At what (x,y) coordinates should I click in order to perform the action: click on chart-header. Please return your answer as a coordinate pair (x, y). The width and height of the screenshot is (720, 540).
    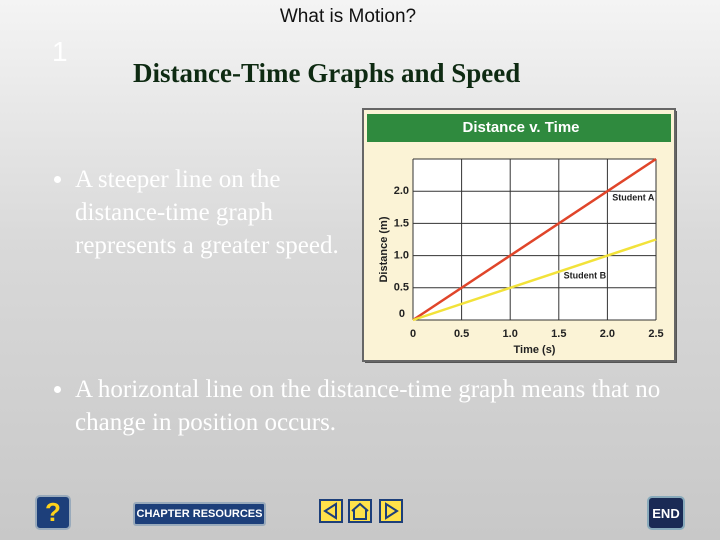
    Looking at the image, I should click on (519, 128).